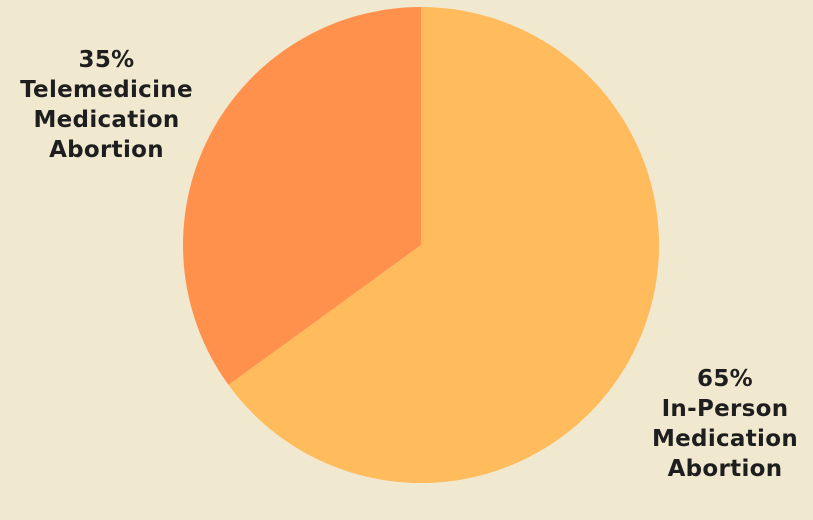  I want to click on slice-label-in-person: 65% In-Person Medication Abortion, so click(725, 424).